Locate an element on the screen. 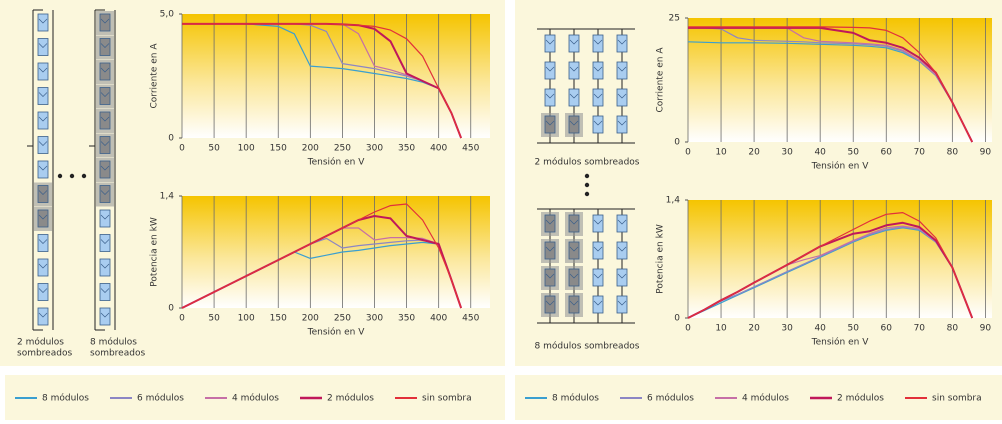 This screenshot has width=1002, height=424. x-tick-label: 200 is located at coordinates (310, 319).